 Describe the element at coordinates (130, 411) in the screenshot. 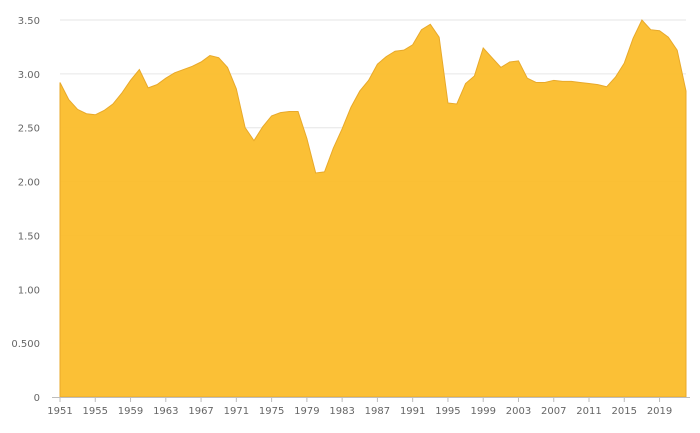

I see `x-tick-label: 1959` at that location.